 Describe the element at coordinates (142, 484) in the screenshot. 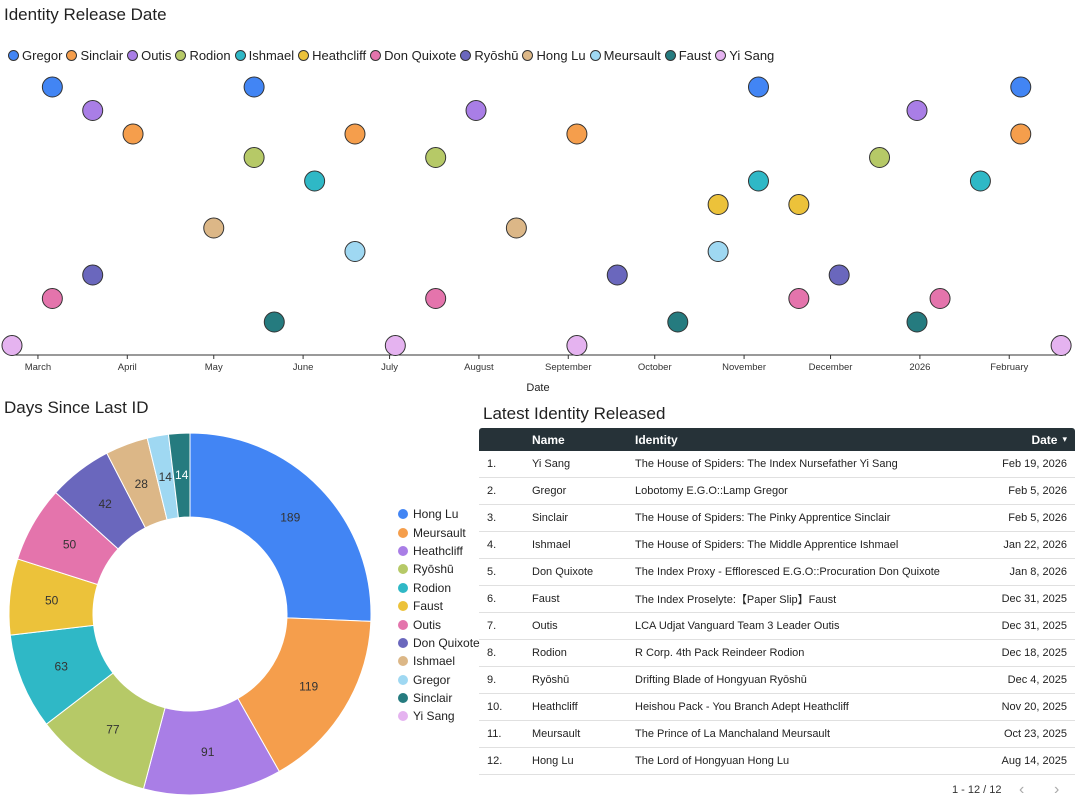

I see `slice-value-label: 28` at that location.